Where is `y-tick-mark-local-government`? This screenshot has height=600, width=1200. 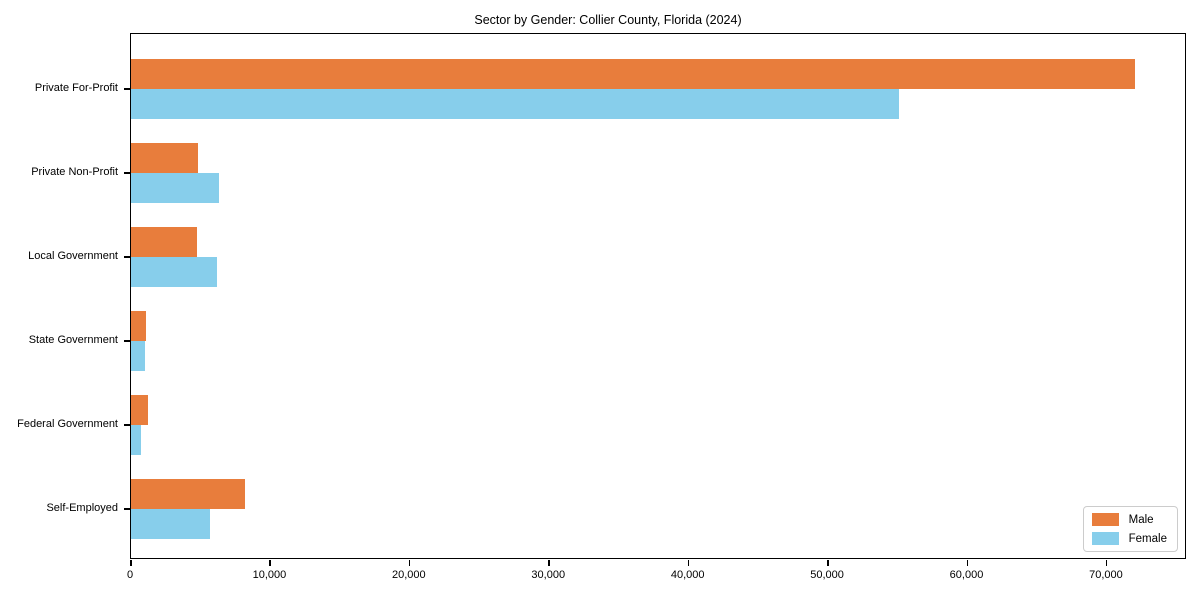 y-tick-mark-local-government is located at coordinates (127, 257).